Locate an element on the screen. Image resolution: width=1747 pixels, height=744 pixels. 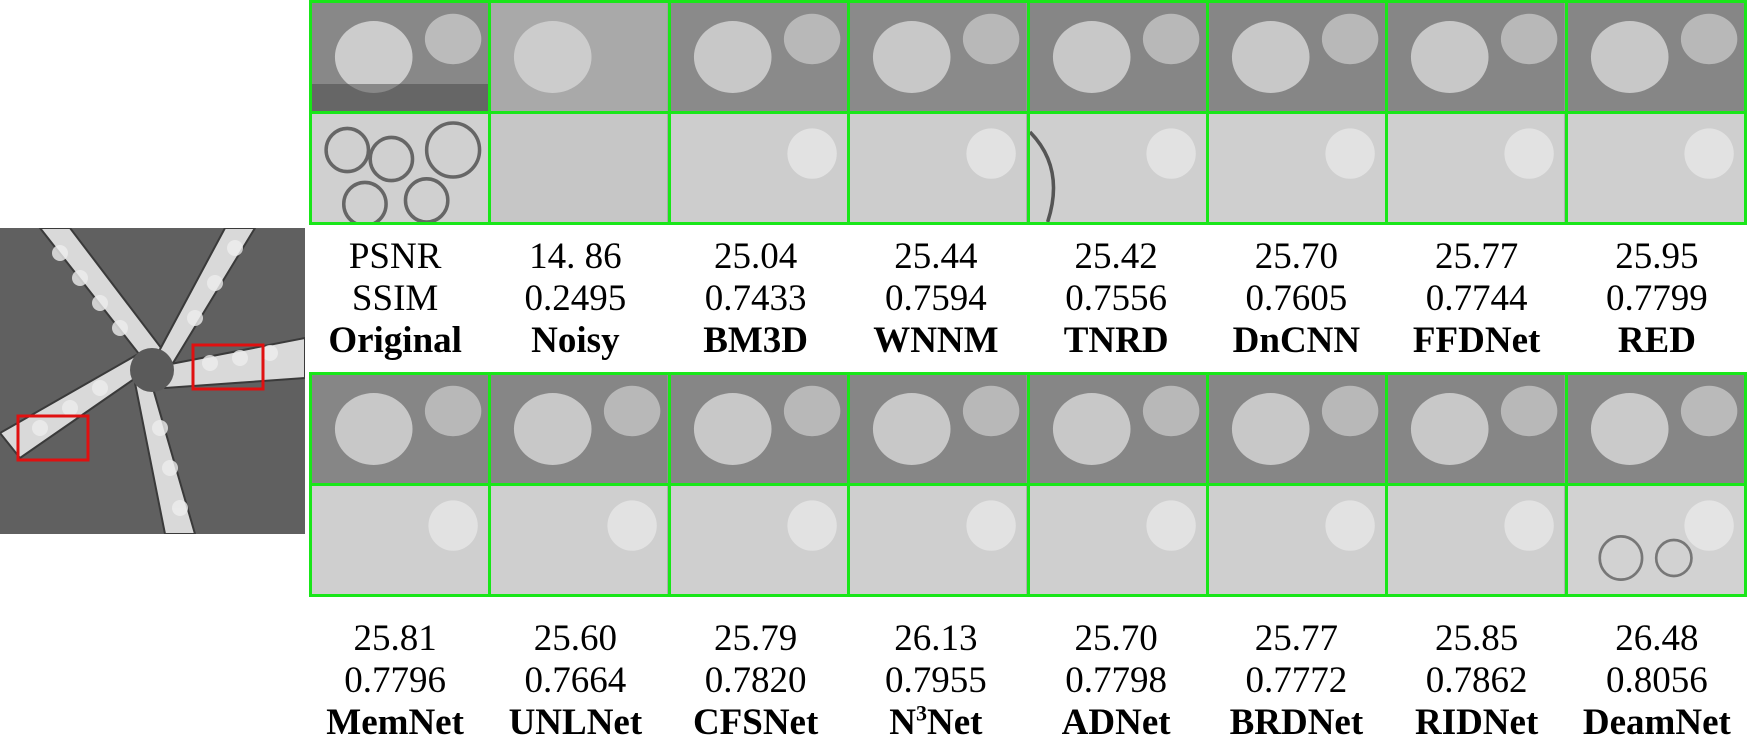
crop-cfsnet-a is located at coordinates (759, 429).